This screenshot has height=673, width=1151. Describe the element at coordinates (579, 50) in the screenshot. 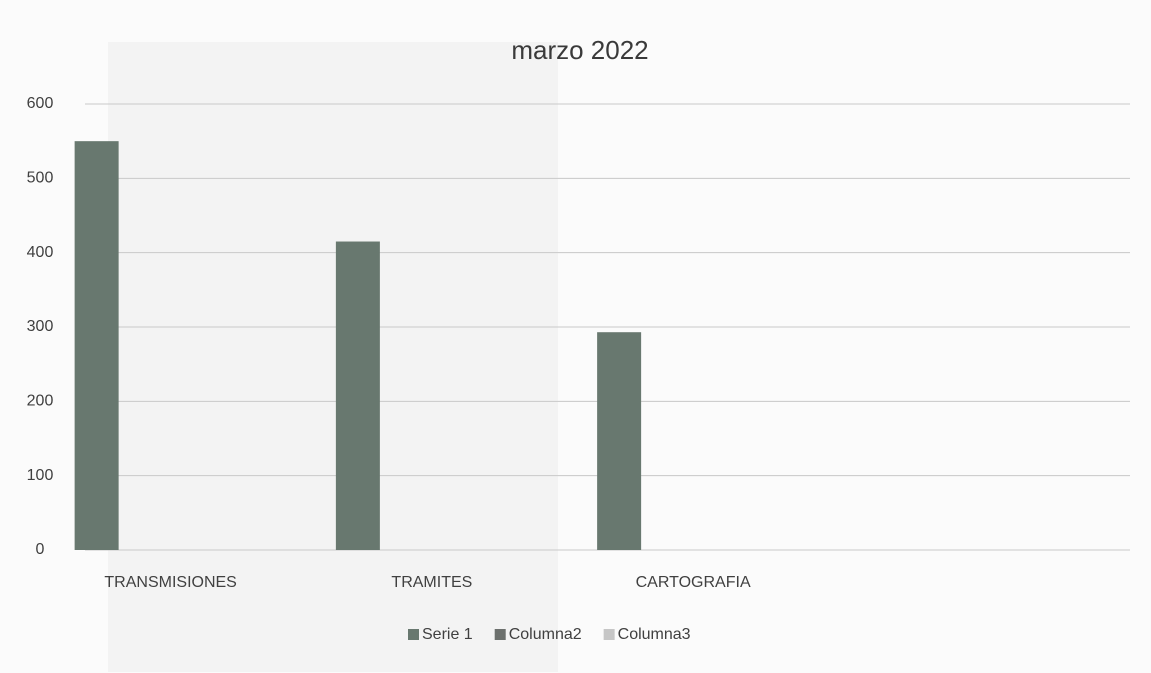

I see `chart-title: marzo 2022` at that location.